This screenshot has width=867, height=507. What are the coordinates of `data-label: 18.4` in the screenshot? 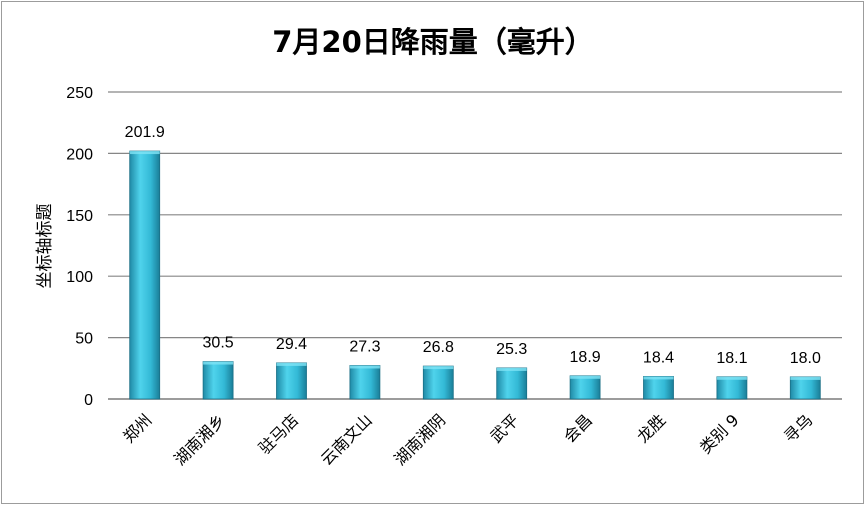 It's located at (658, 357).